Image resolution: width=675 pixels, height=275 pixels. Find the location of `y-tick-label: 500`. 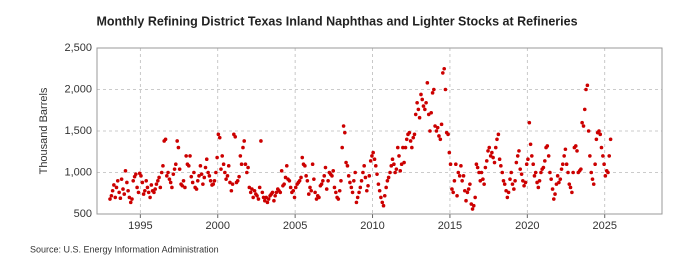

y-tick-label: 500 is located at coordinates (83, 214).